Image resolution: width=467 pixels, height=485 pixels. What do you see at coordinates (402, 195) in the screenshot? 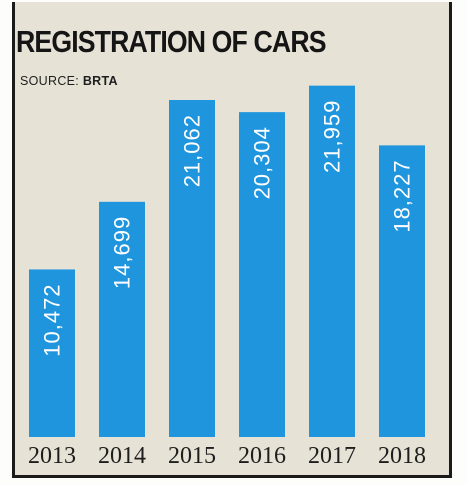
I see `bar-value-label-2018: 18,227` at bounding box center [402, 195].